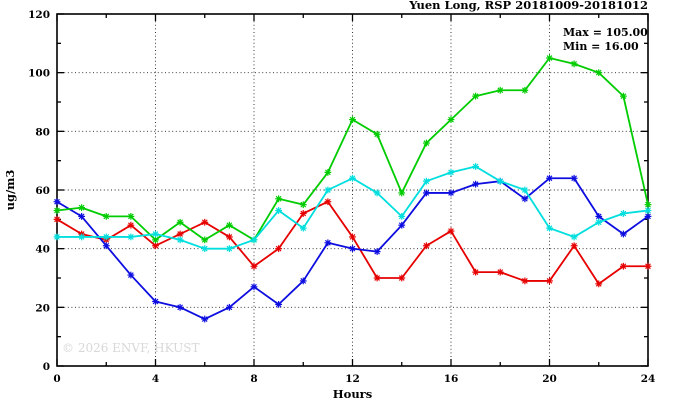 This screenshot has height=413, width=674. Describe the element at coordinates (549, 379) in the screenshot. I see `x-tick-label: 20` at that location.